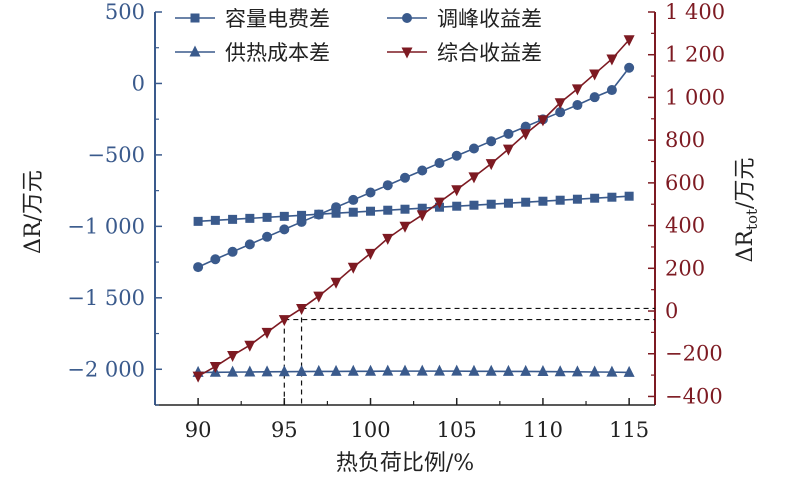  What do you see at coordinates (745, 246) in the screenshot?
I see `y-axis-right-label-main: ΔR` at bounding box center [745, 246].